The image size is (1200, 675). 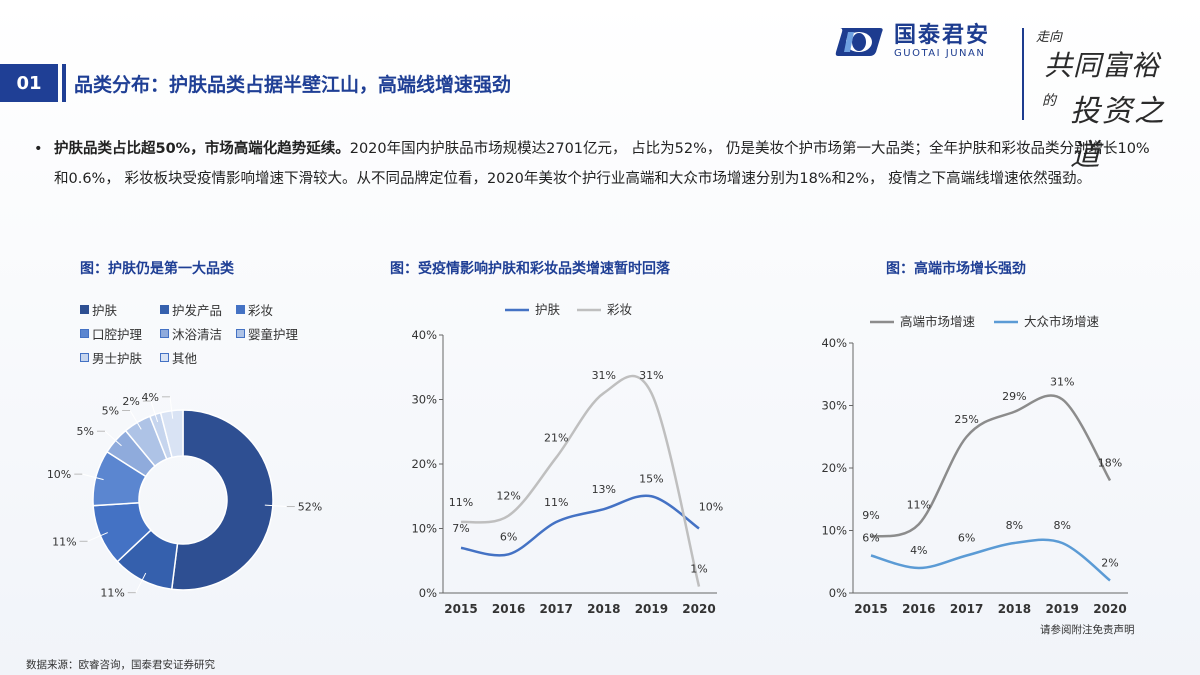 What do you see at coordinates (651, 609) in the screenshot?
I see `x-tick-label: 2019` at bounding box center [651, 609].